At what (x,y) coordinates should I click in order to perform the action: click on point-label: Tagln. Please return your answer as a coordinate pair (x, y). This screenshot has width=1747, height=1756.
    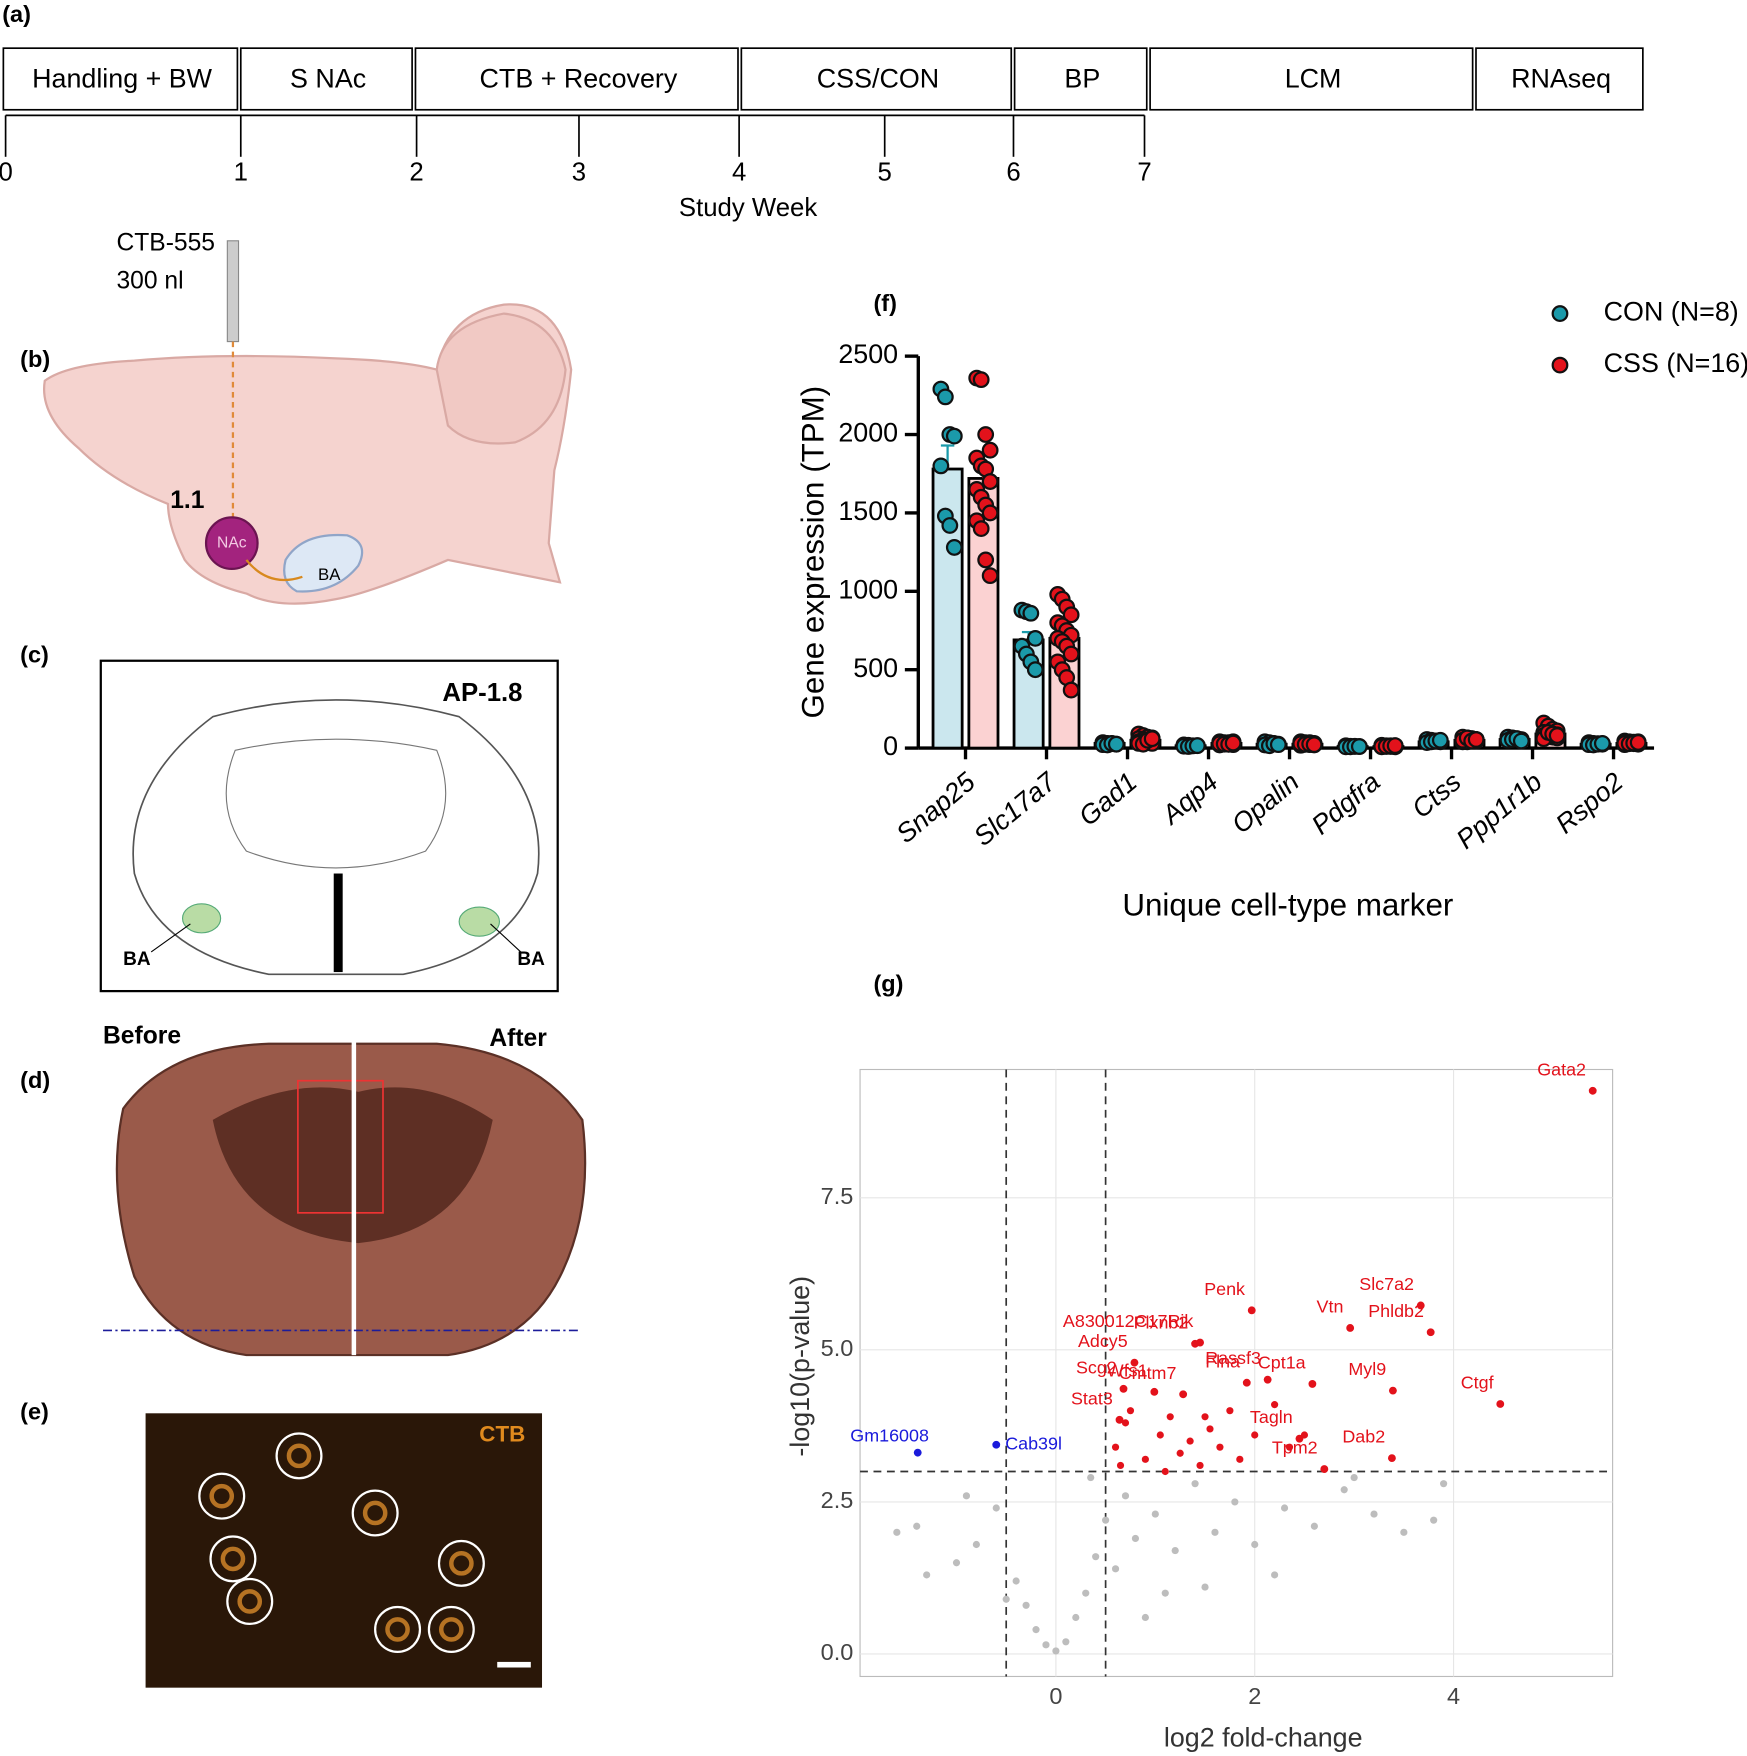
    Looking at the image, I should click on (1271, 1417).